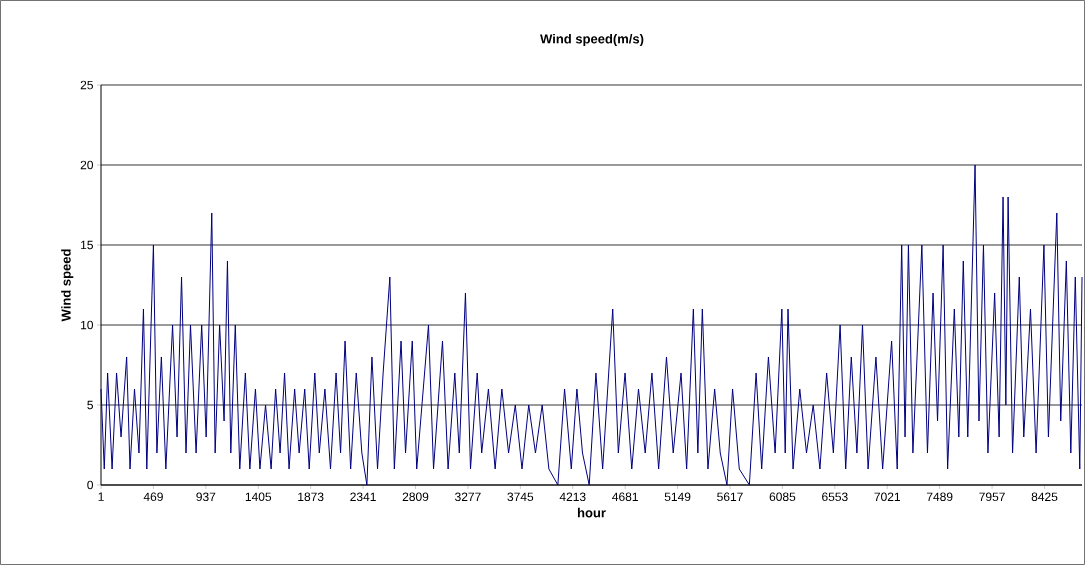  I want to click on x-tick-label: 1, so click(101, 496).